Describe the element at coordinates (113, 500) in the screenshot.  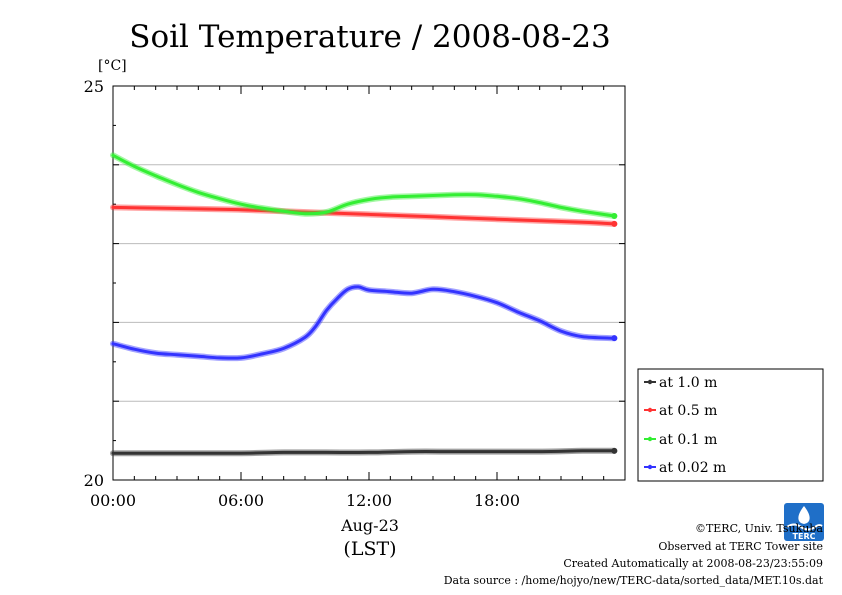
I see `x-tick-label-00: 00:00` at that location.